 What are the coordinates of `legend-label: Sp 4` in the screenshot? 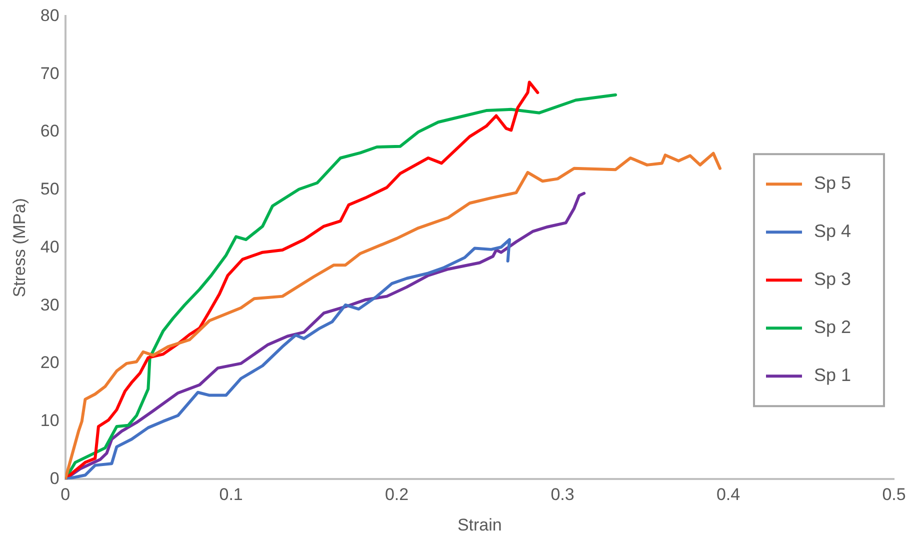 It's located at (833, 231).